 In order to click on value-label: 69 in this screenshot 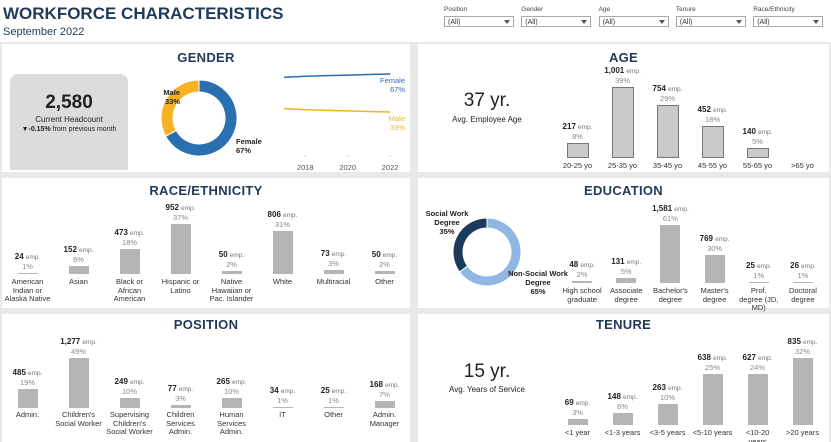, I will do `click(569, 403)`.